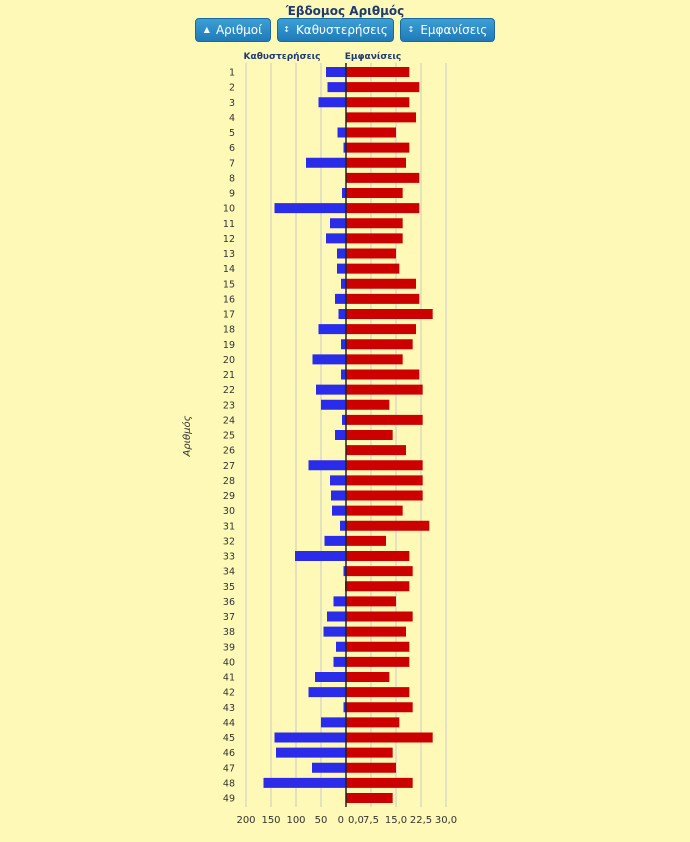 This screenshot has height=842, width=690. I want to click on y-axis-title: Αριθμός, so click(187, 436).